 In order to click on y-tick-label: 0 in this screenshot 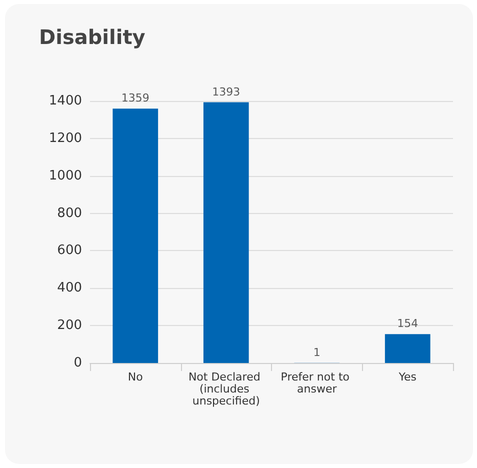, I will do `click(78, 363)`.